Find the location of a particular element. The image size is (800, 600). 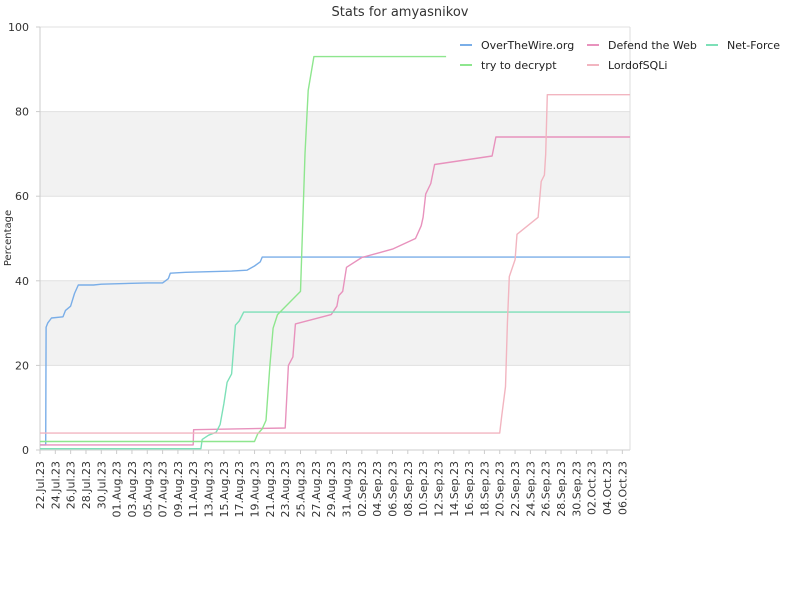

x-tick-label: 13.Aug.23 is located at coordinates (209, 489).